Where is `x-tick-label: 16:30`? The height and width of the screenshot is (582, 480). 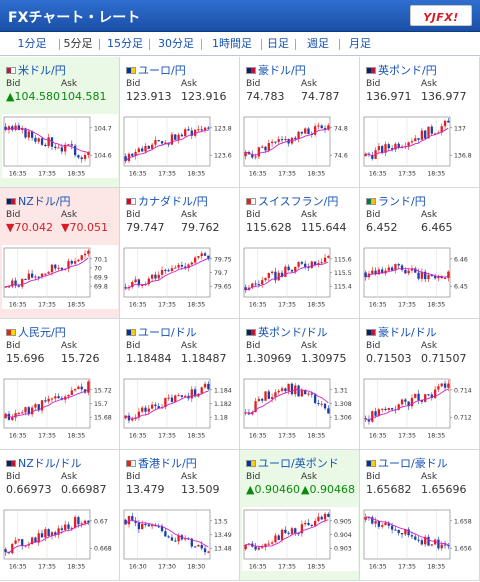 x-tick-label: 16:30 is located at coordinates (138, 567).